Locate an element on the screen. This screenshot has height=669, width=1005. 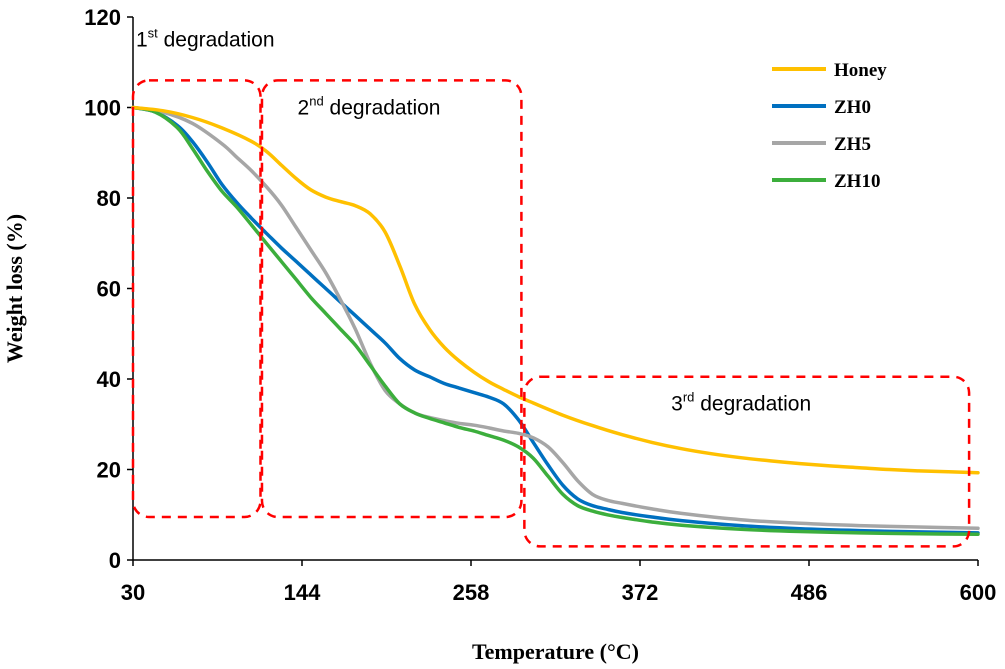
degradation-label-third: 3rd degradation is located at coordinates (741, 403).